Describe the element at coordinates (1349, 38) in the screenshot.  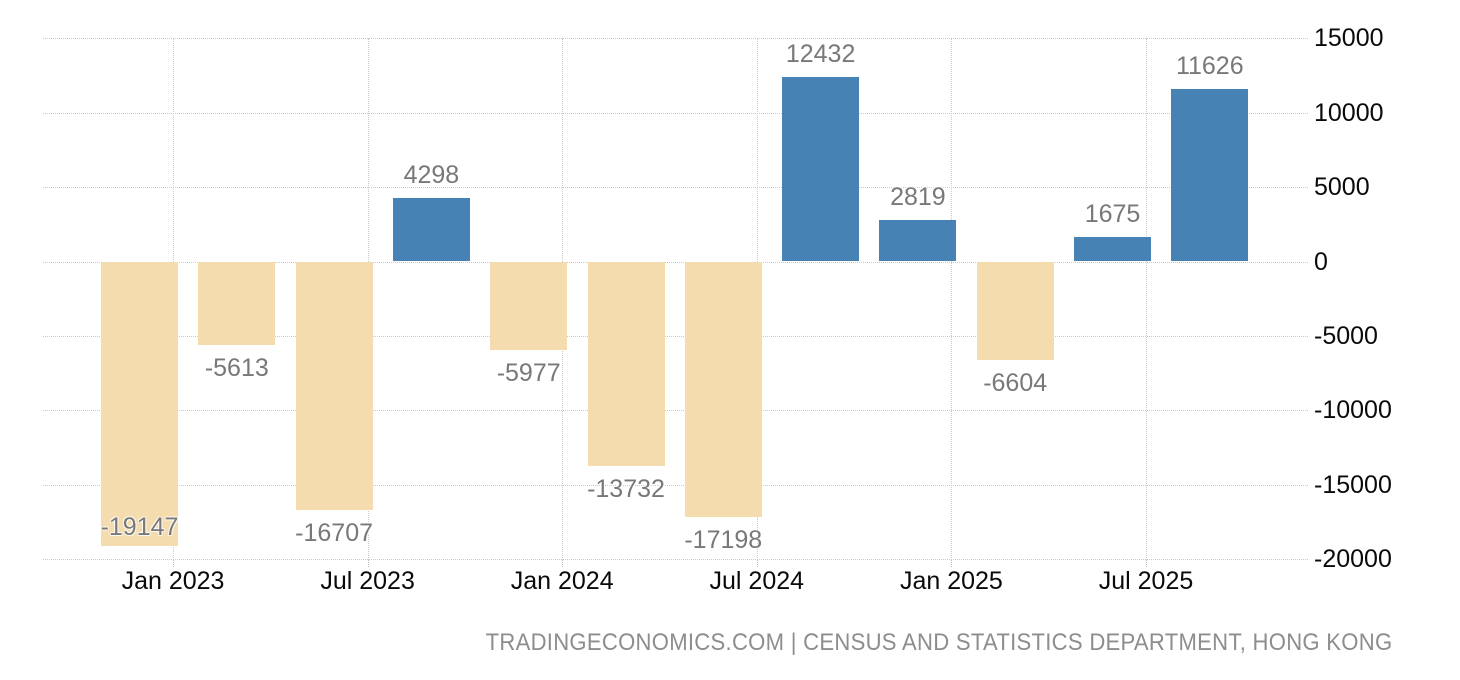
I see `y-axis-label: 15000` at that location.